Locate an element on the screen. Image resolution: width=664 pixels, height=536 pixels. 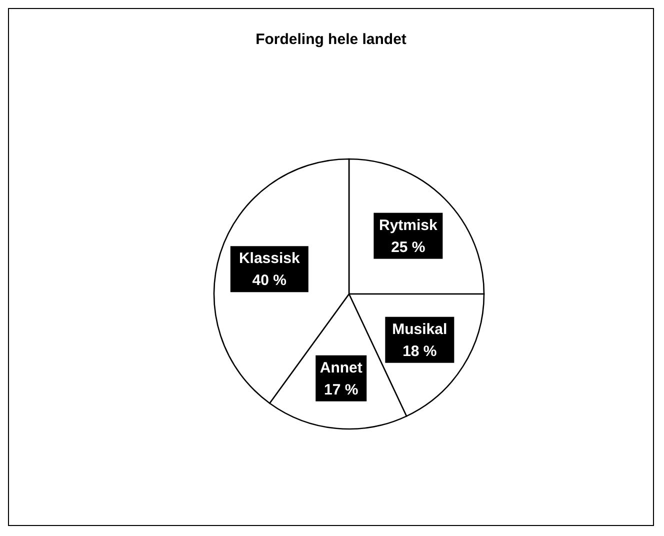
data-label: 18 % is located at coordinates (419, 351).